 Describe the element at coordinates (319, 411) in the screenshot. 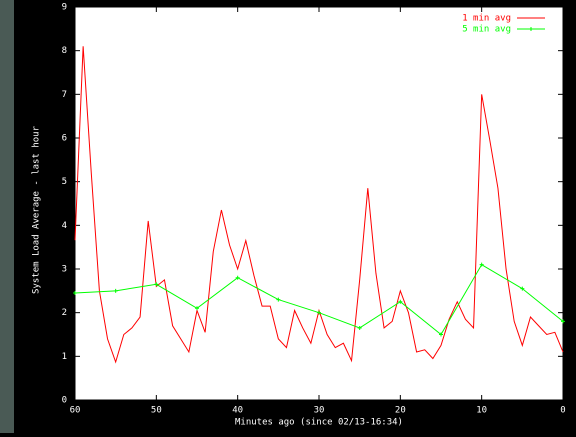

I see `x-tick-label: 30` at that location.